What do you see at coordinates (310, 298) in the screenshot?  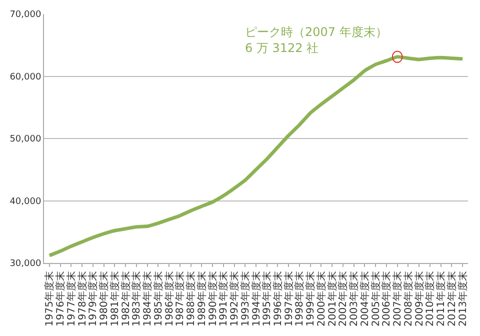 I see `x-tick-label: 1999年度末` at bounding box center [310, 298].